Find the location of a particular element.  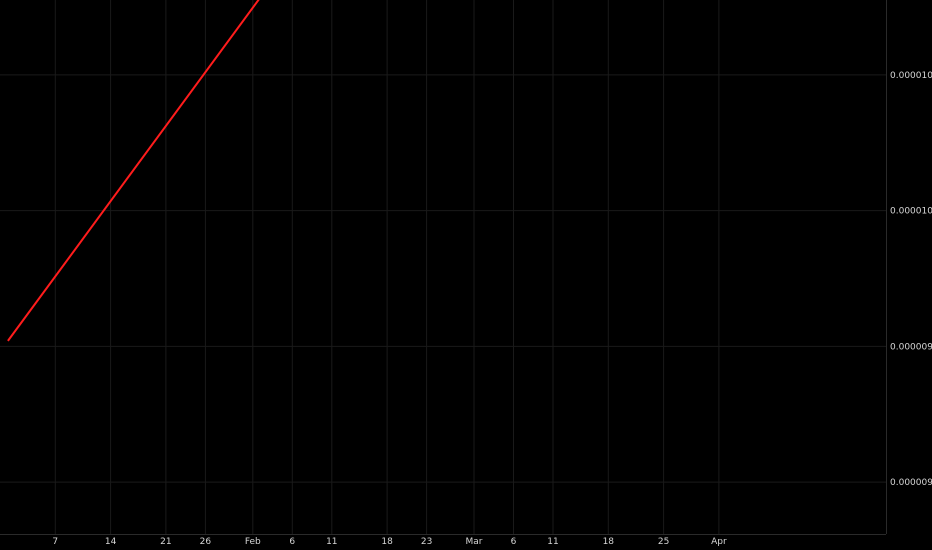

time-tick-label: 23 is located at coordinates (426, 542).